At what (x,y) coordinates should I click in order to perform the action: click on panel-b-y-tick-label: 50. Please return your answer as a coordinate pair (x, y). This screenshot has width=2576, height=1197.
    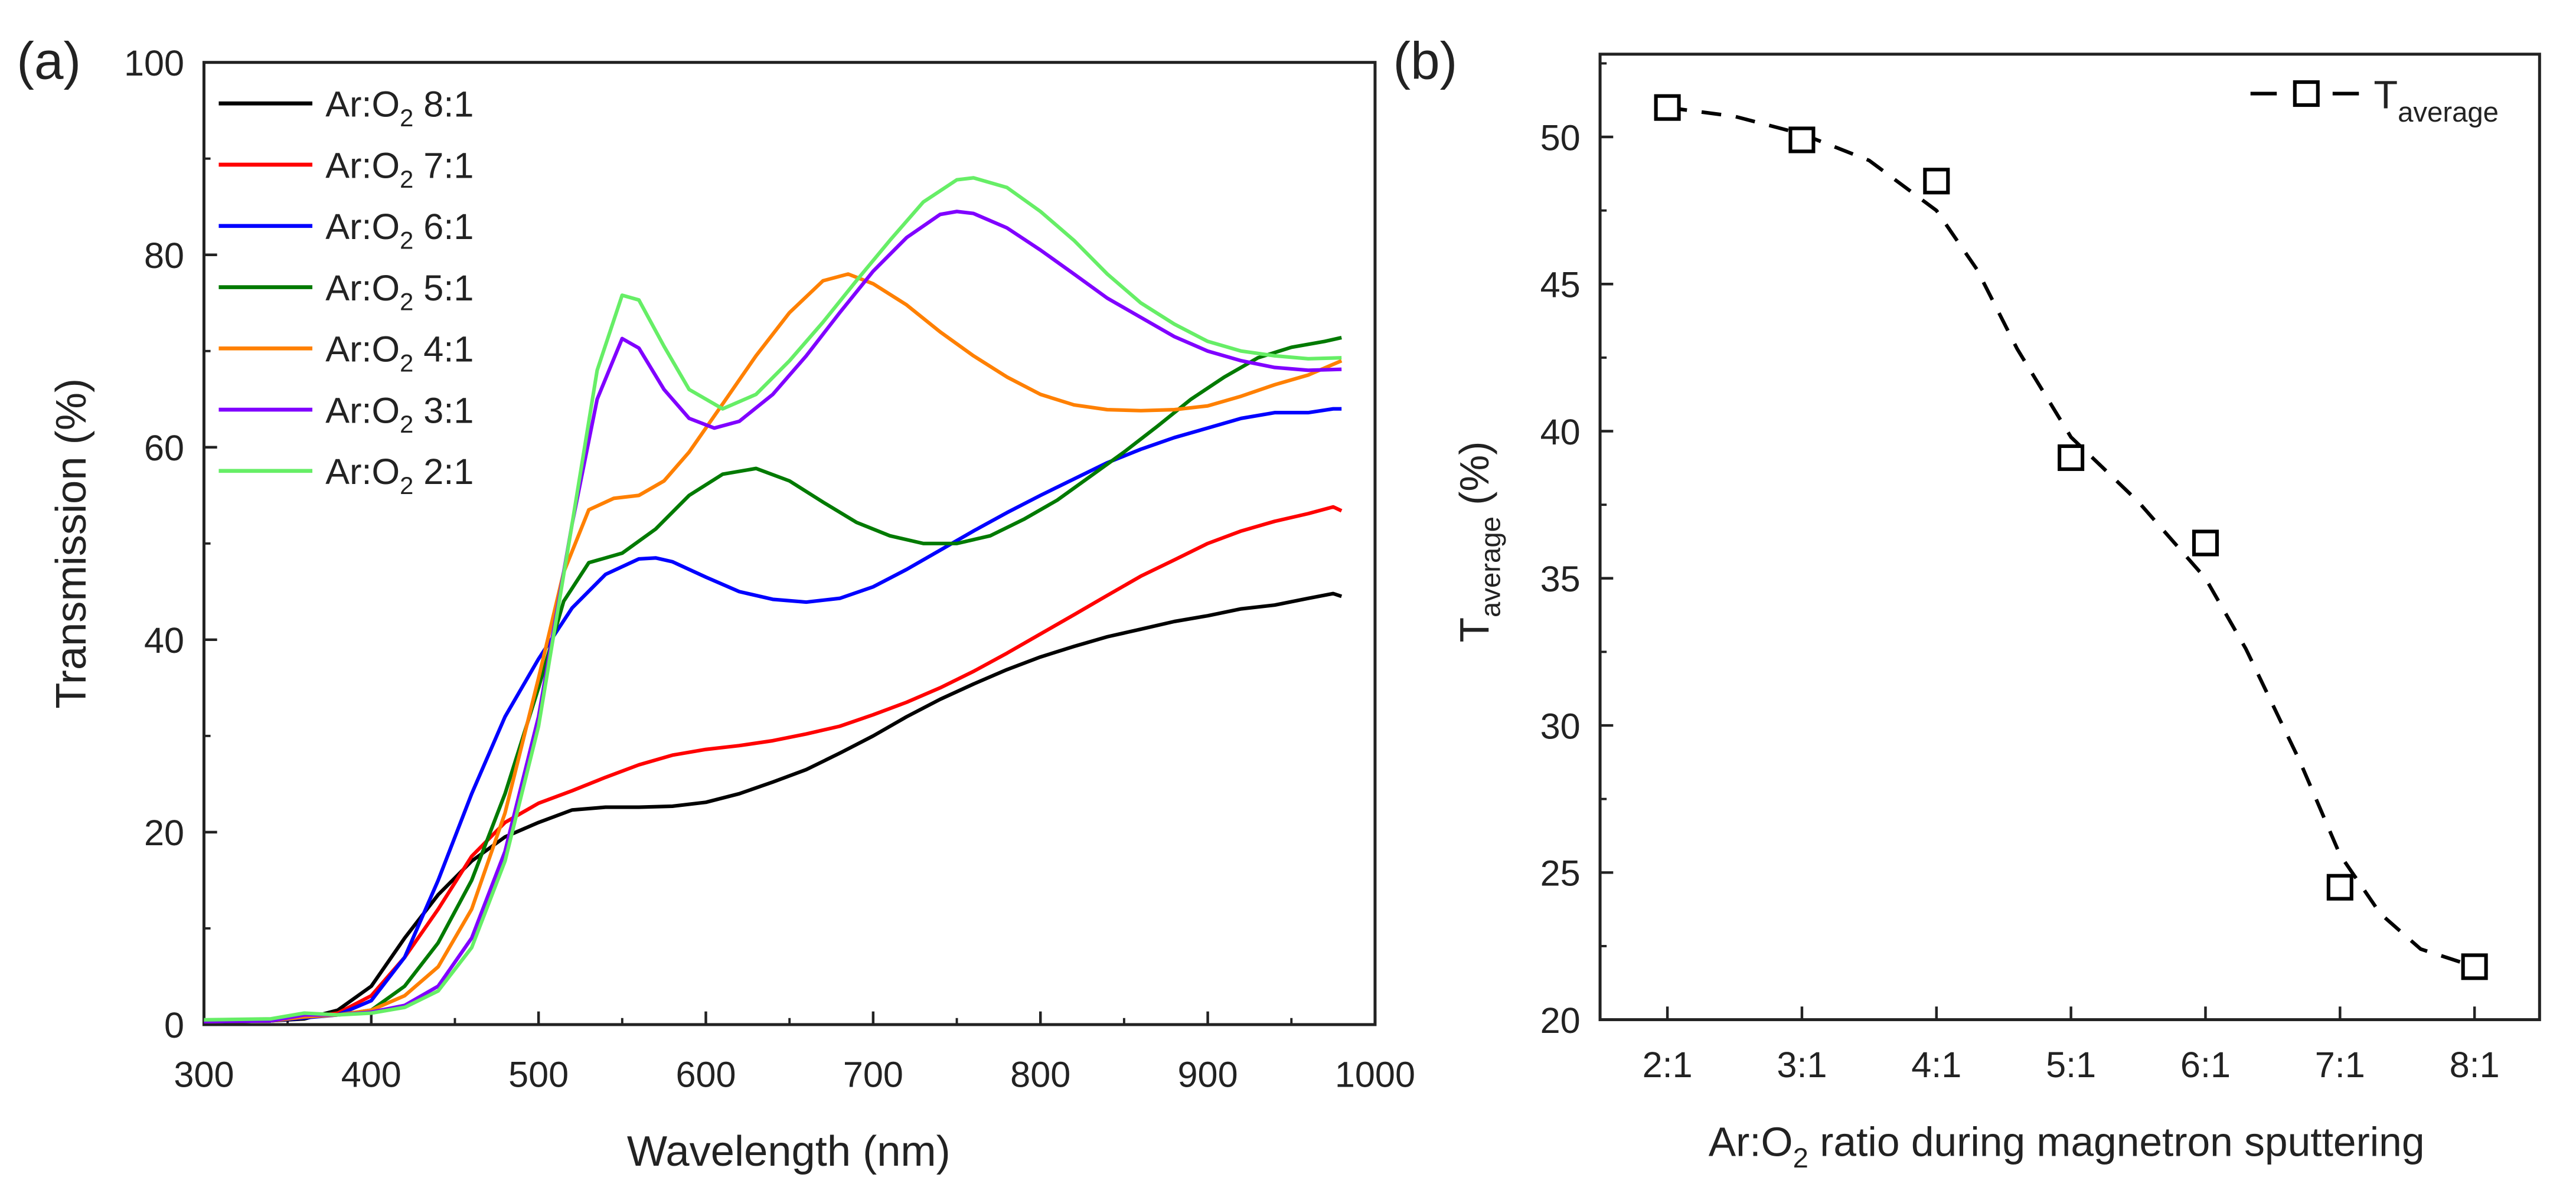
    Looking at the image, I should click on (1560, 137).